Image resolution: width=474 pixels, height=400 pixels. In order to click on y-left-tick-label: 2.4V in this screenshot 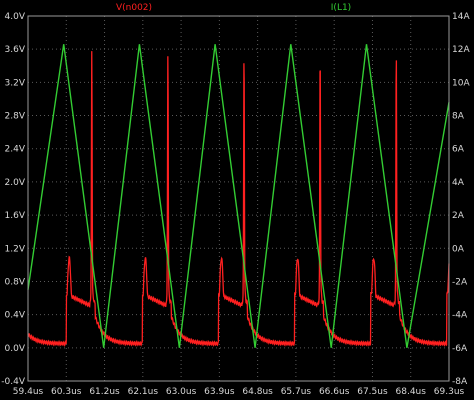, I will do `click(15, 150)`.